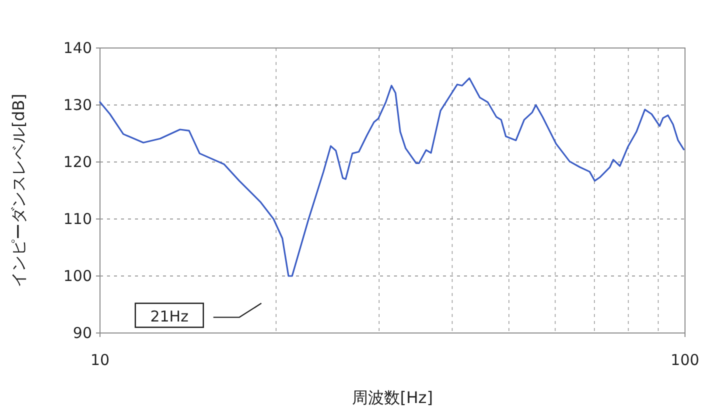 The width and height of the screenshot is (703, 411). I want to click on x-tick-label: 10, so click(100, 360).